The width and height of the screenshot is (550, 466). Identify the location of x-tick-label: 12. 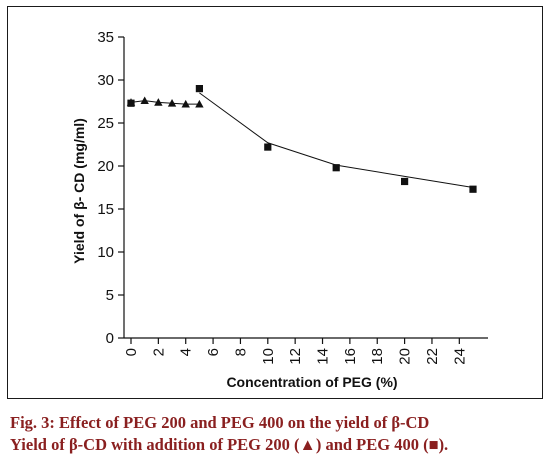
(295, 356).